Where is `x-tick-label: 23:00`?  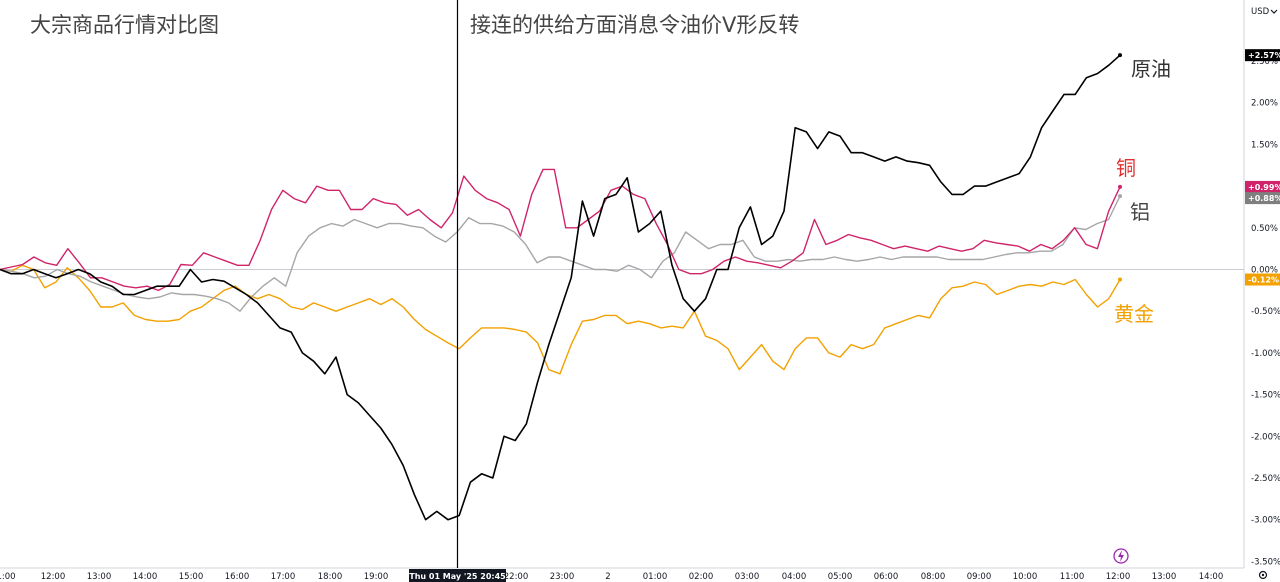
x-tick-label: 23:00 is located at coordinates (562, 577).